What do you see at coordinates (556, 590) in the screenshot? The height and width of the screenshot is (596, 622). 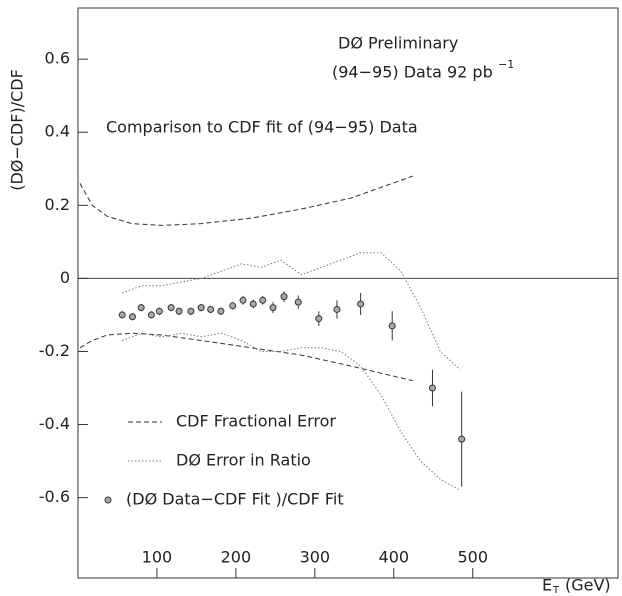 I see `x-axis-label-sub: T` at bounding box center [556, 590].